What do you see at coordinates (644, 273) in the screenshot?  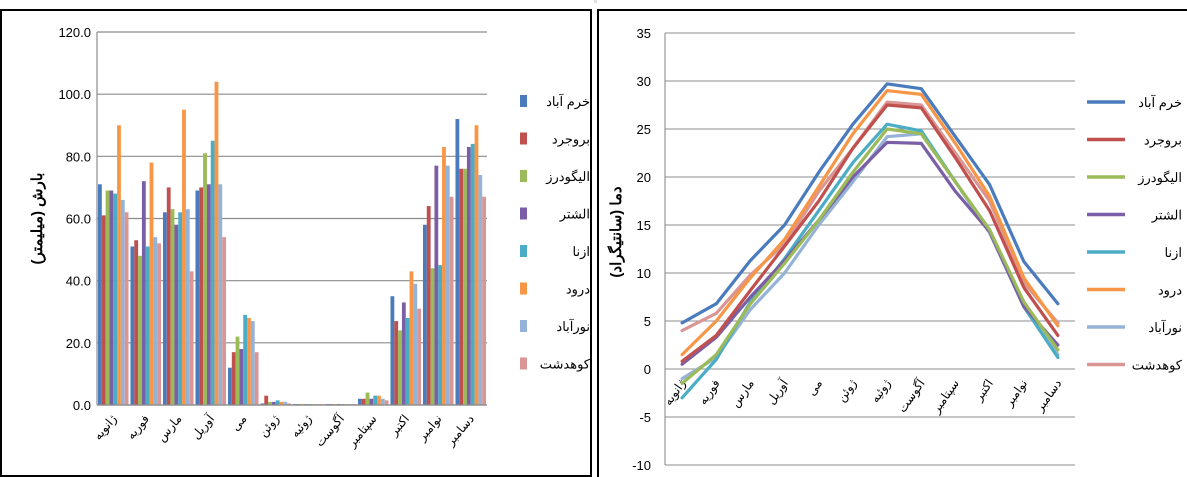 I see `y-tick-label: 10` at bounding box center [644, 273].